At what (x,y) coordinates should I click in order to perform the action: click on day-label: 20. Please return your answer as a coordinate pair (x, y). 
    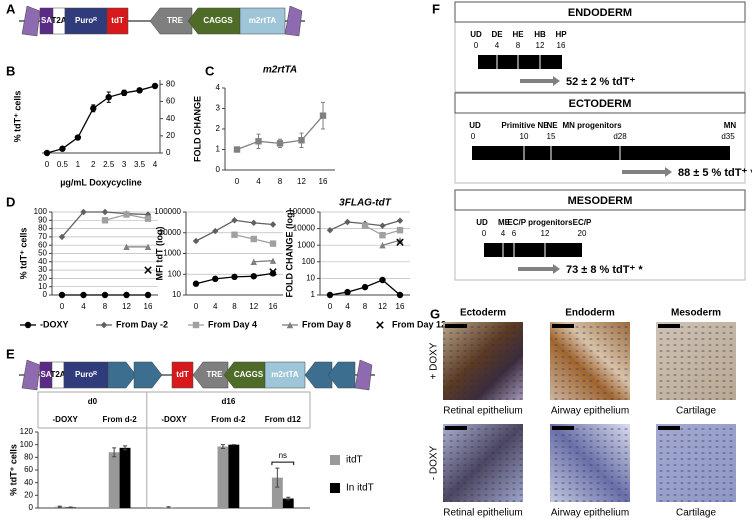
    Looking at the image, I should click on (582, 233).